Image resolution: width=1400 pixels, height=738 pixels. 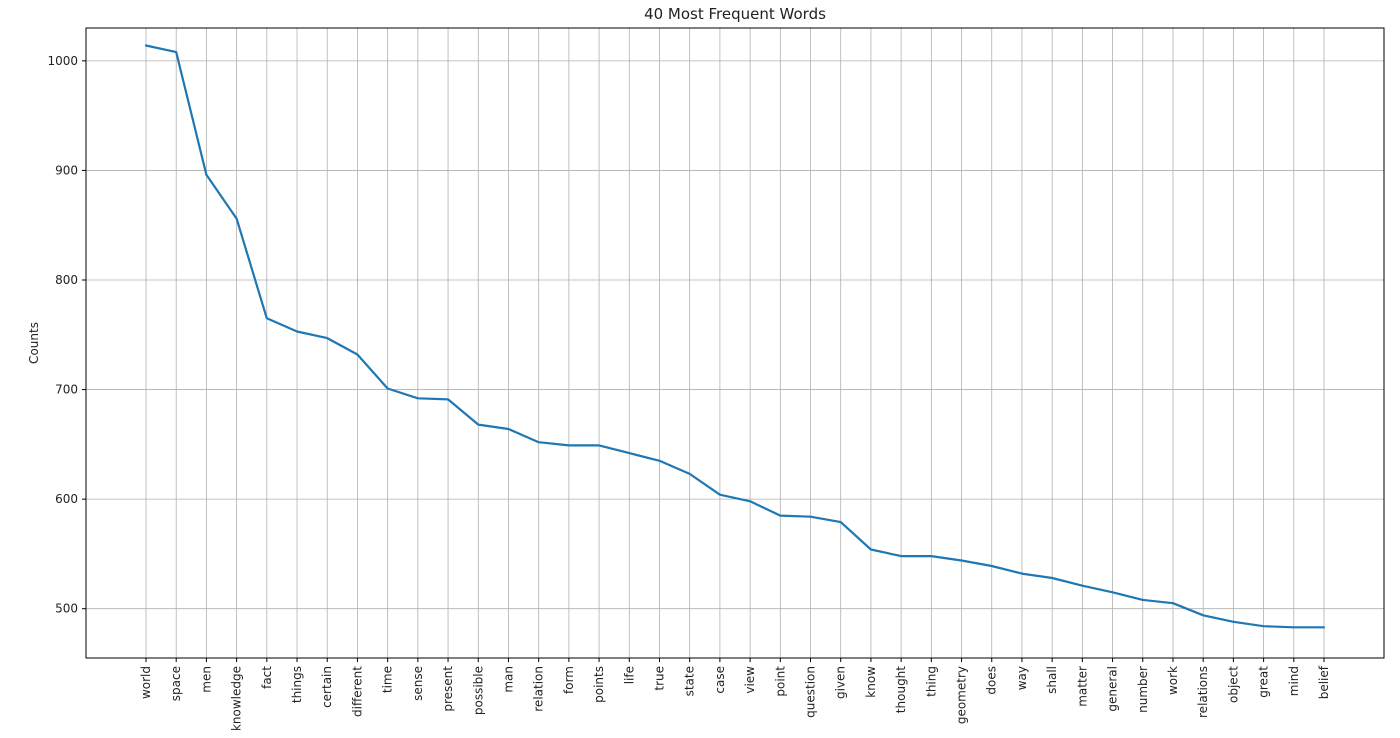 I want to click on x-tick-label: present, so click(x=448, y=689).